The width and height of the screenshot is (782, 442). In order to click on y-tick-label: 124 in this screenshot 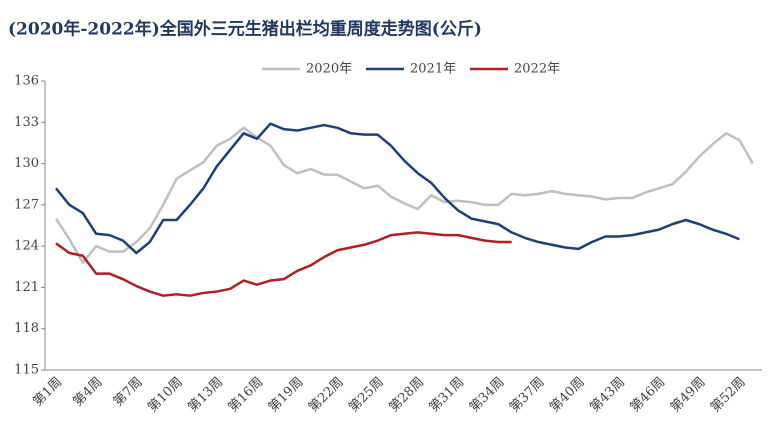, I will do `click(26, 246)`.